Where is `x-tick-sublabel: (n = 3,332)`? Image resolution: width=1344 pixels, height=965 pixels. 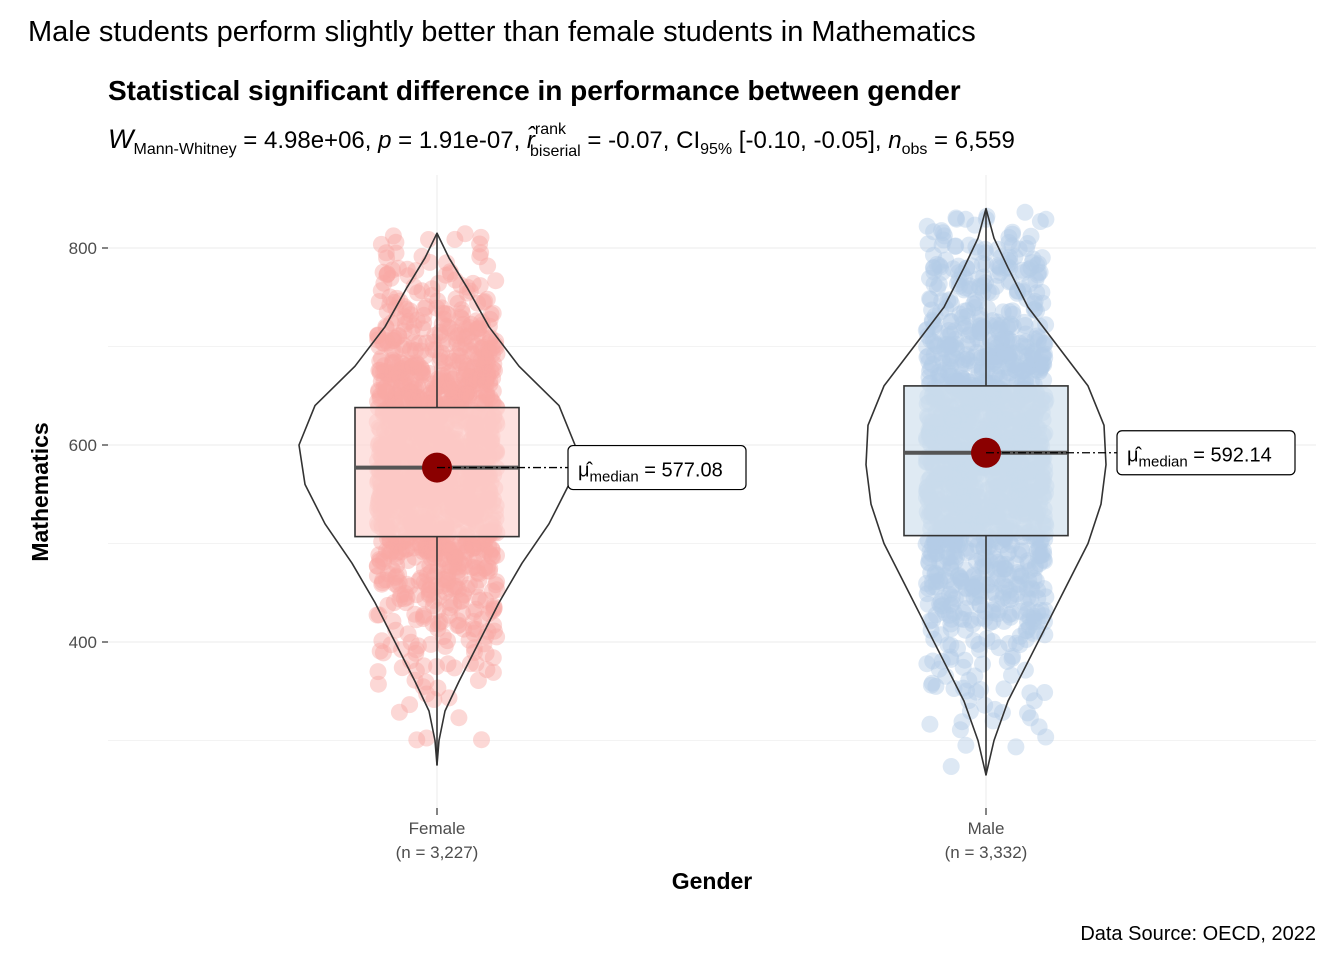 x-tick-sublabel: (n = 3,332) is located at coordinates (986, 852).